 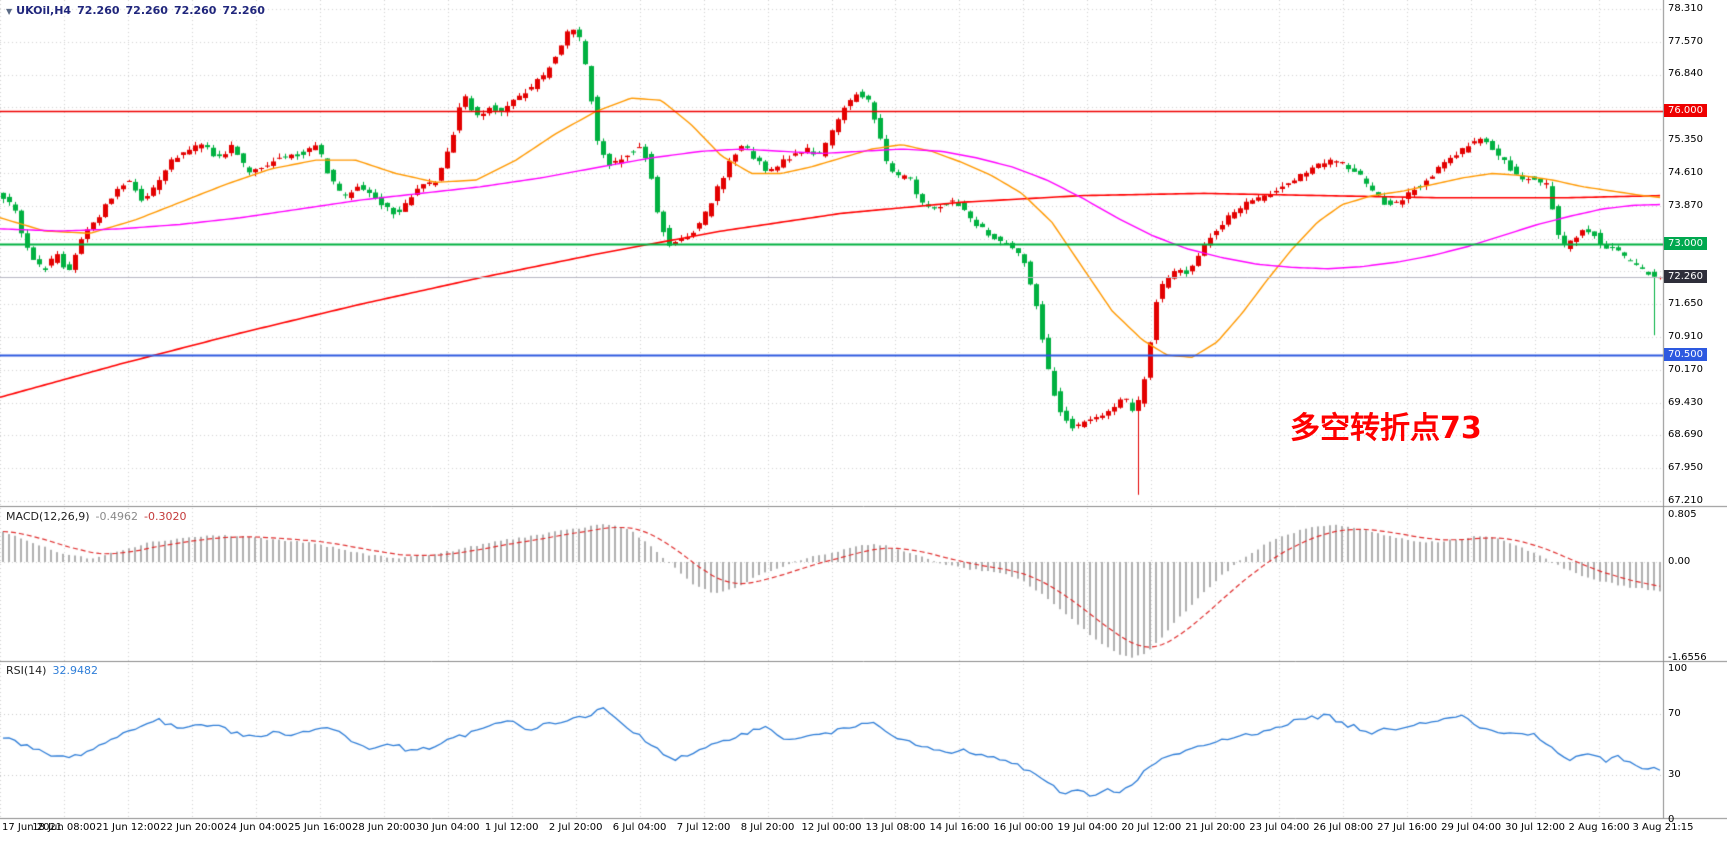 I want to click on macd-indicator-label: MACD(12,26,9) -0.4962 -0.3020, so click(x=99, y=516).